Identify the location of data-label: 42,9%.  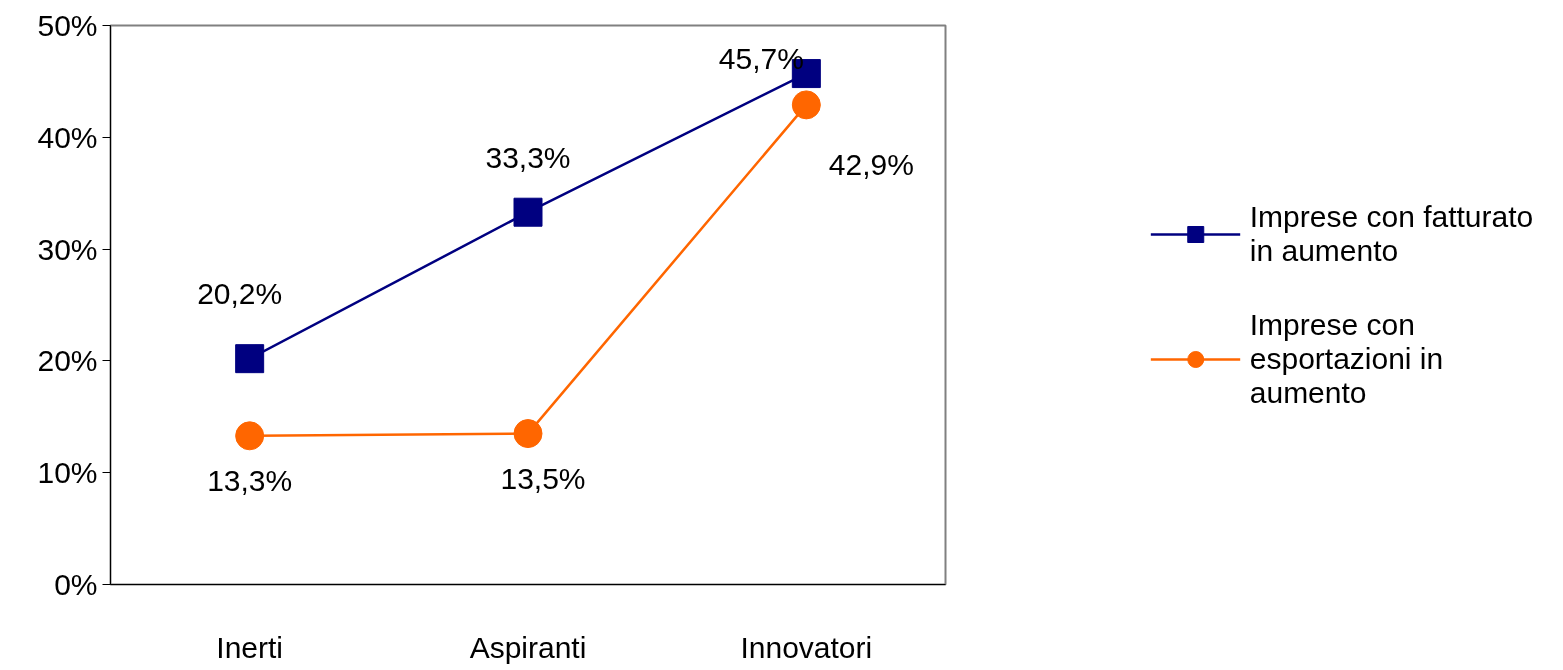
(871, 165).